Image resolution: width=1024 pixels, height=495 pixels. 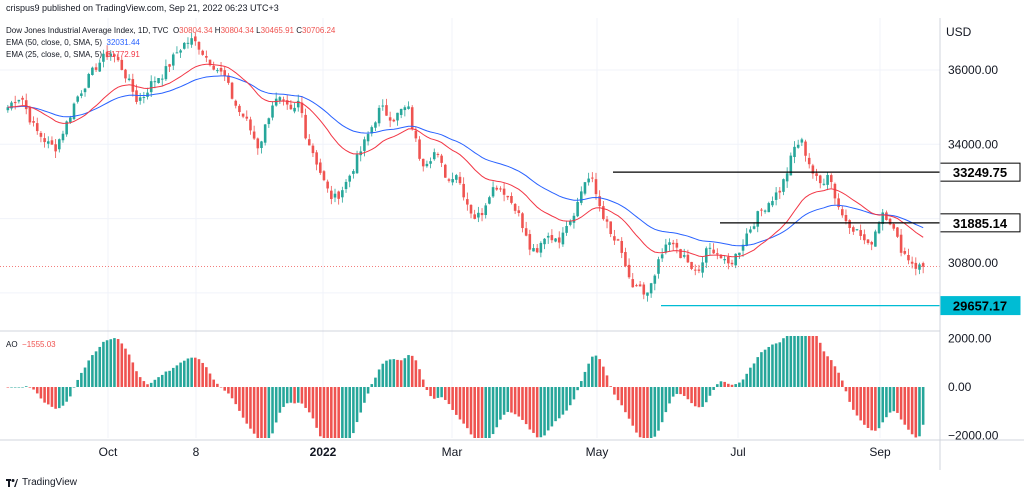 I want to click on tradingview-brand: TradingView, so click(x=41, y=482).